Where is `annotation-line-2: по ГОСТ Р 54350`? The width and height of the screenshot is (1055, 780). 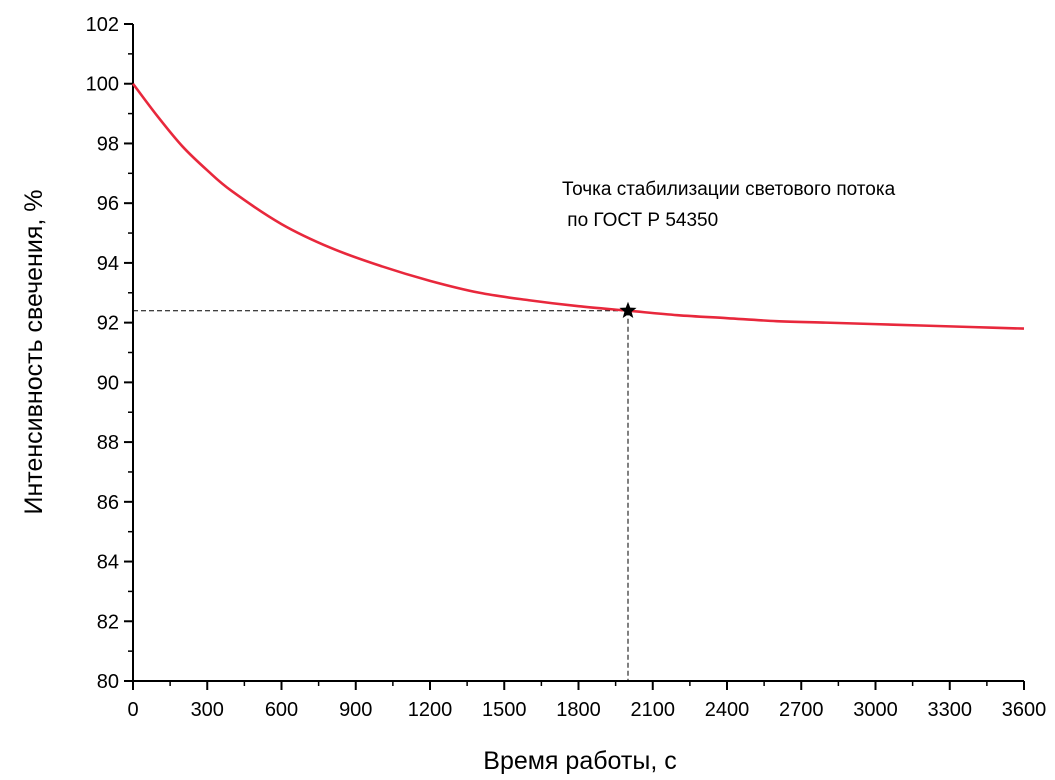 annotation-line-2: по ГОСТ Р 54350 is located at coordinates (640, 220).